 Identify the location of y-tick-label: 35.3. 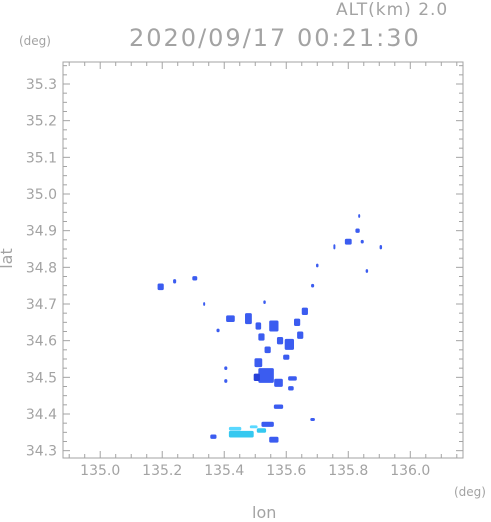
(41, 85).